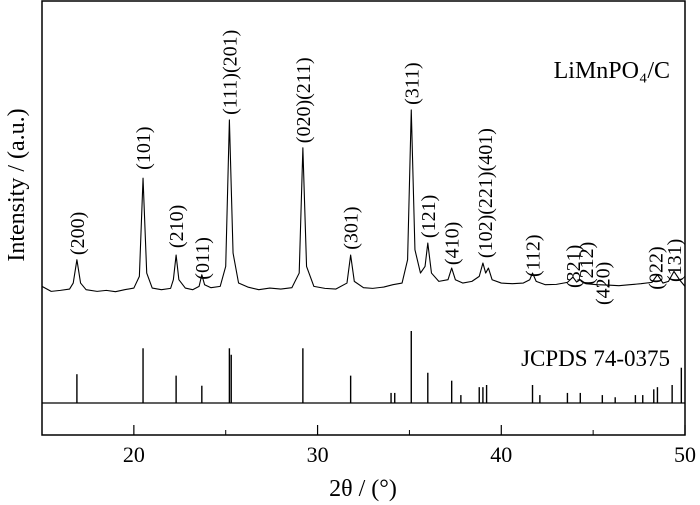 This screenshot has height=505, width=700. I want to click on peak-label: (011), so click(203, 258).